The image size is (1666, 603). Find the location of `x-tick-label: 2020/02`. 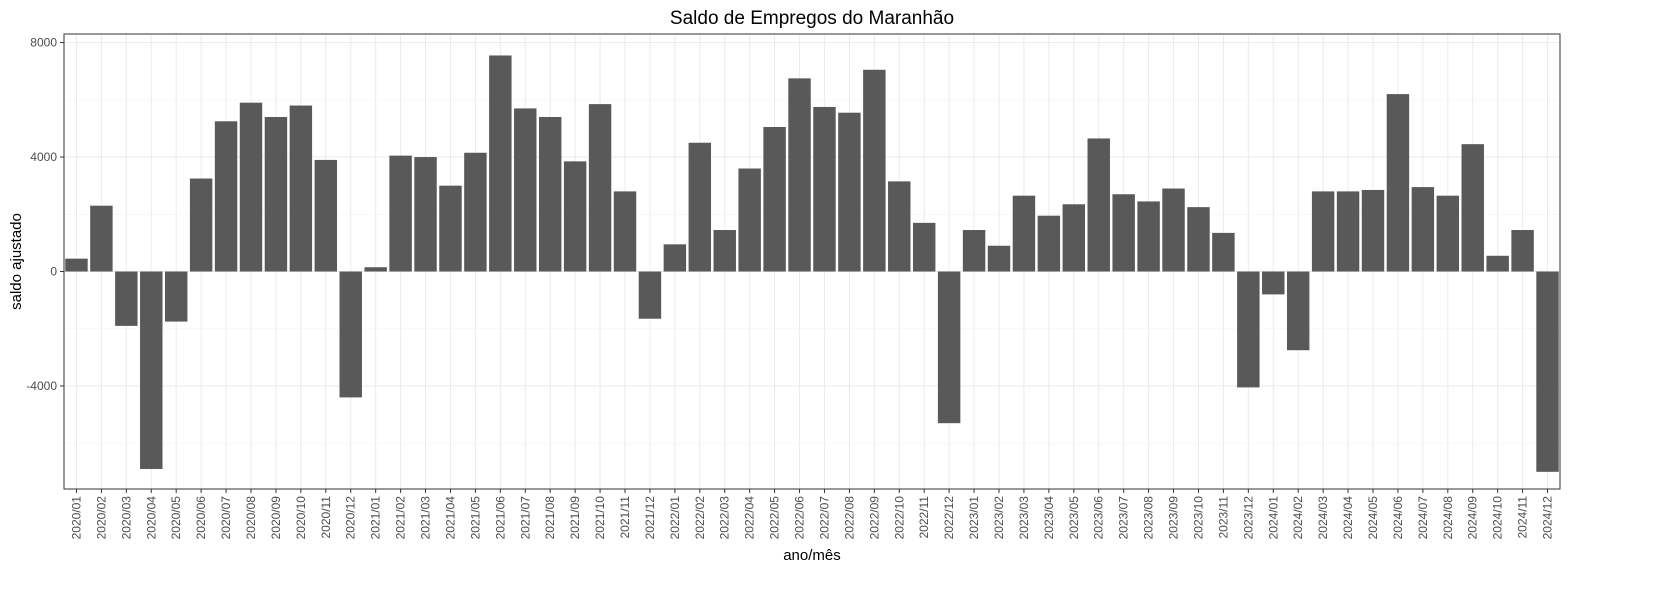

x-tick-label: 2020/02 is located at coordinates (101, 518).